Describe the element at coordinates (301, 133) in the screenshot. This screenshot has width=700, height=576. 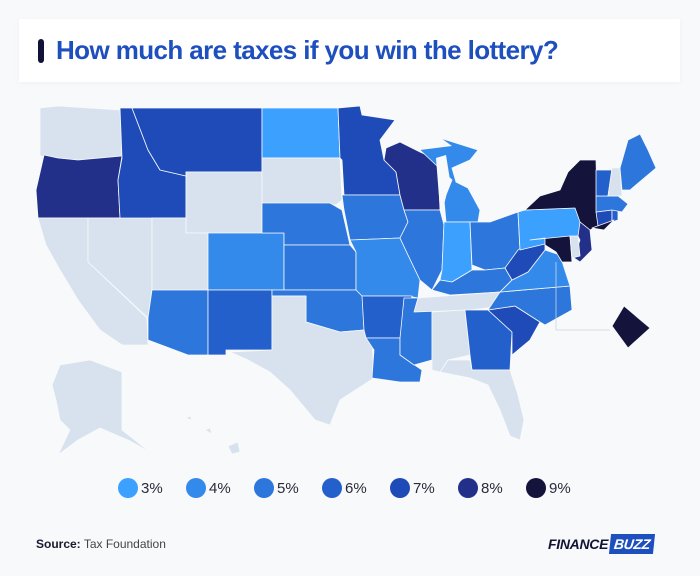
I see `state-nd` at that location.